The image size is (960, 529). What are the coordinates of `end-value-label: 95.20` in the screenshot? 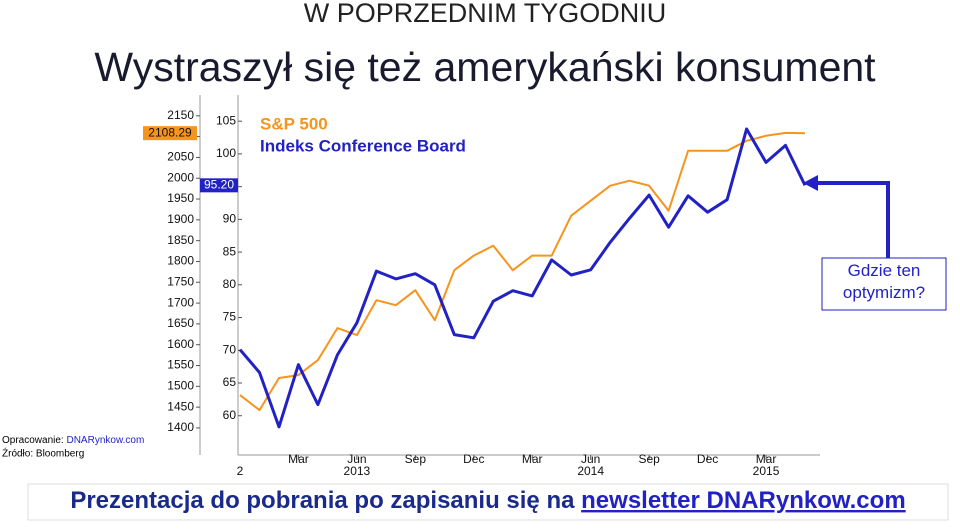 It's located at (219, 184).